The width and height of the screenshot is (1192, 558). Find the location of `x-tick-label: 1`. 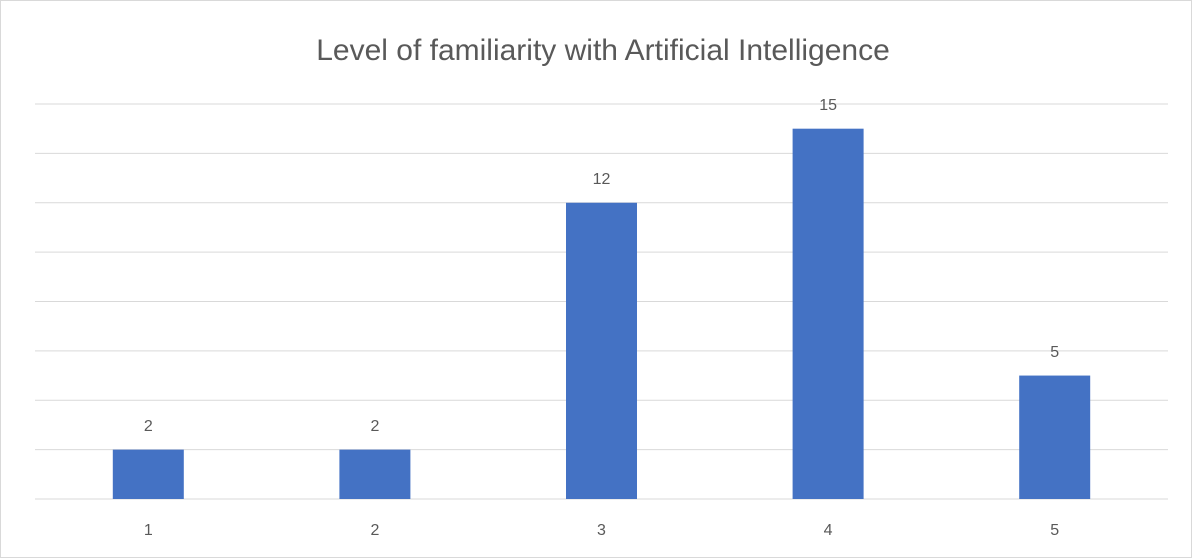

x-tick-label: 1 is located at coordinates (148, 530).